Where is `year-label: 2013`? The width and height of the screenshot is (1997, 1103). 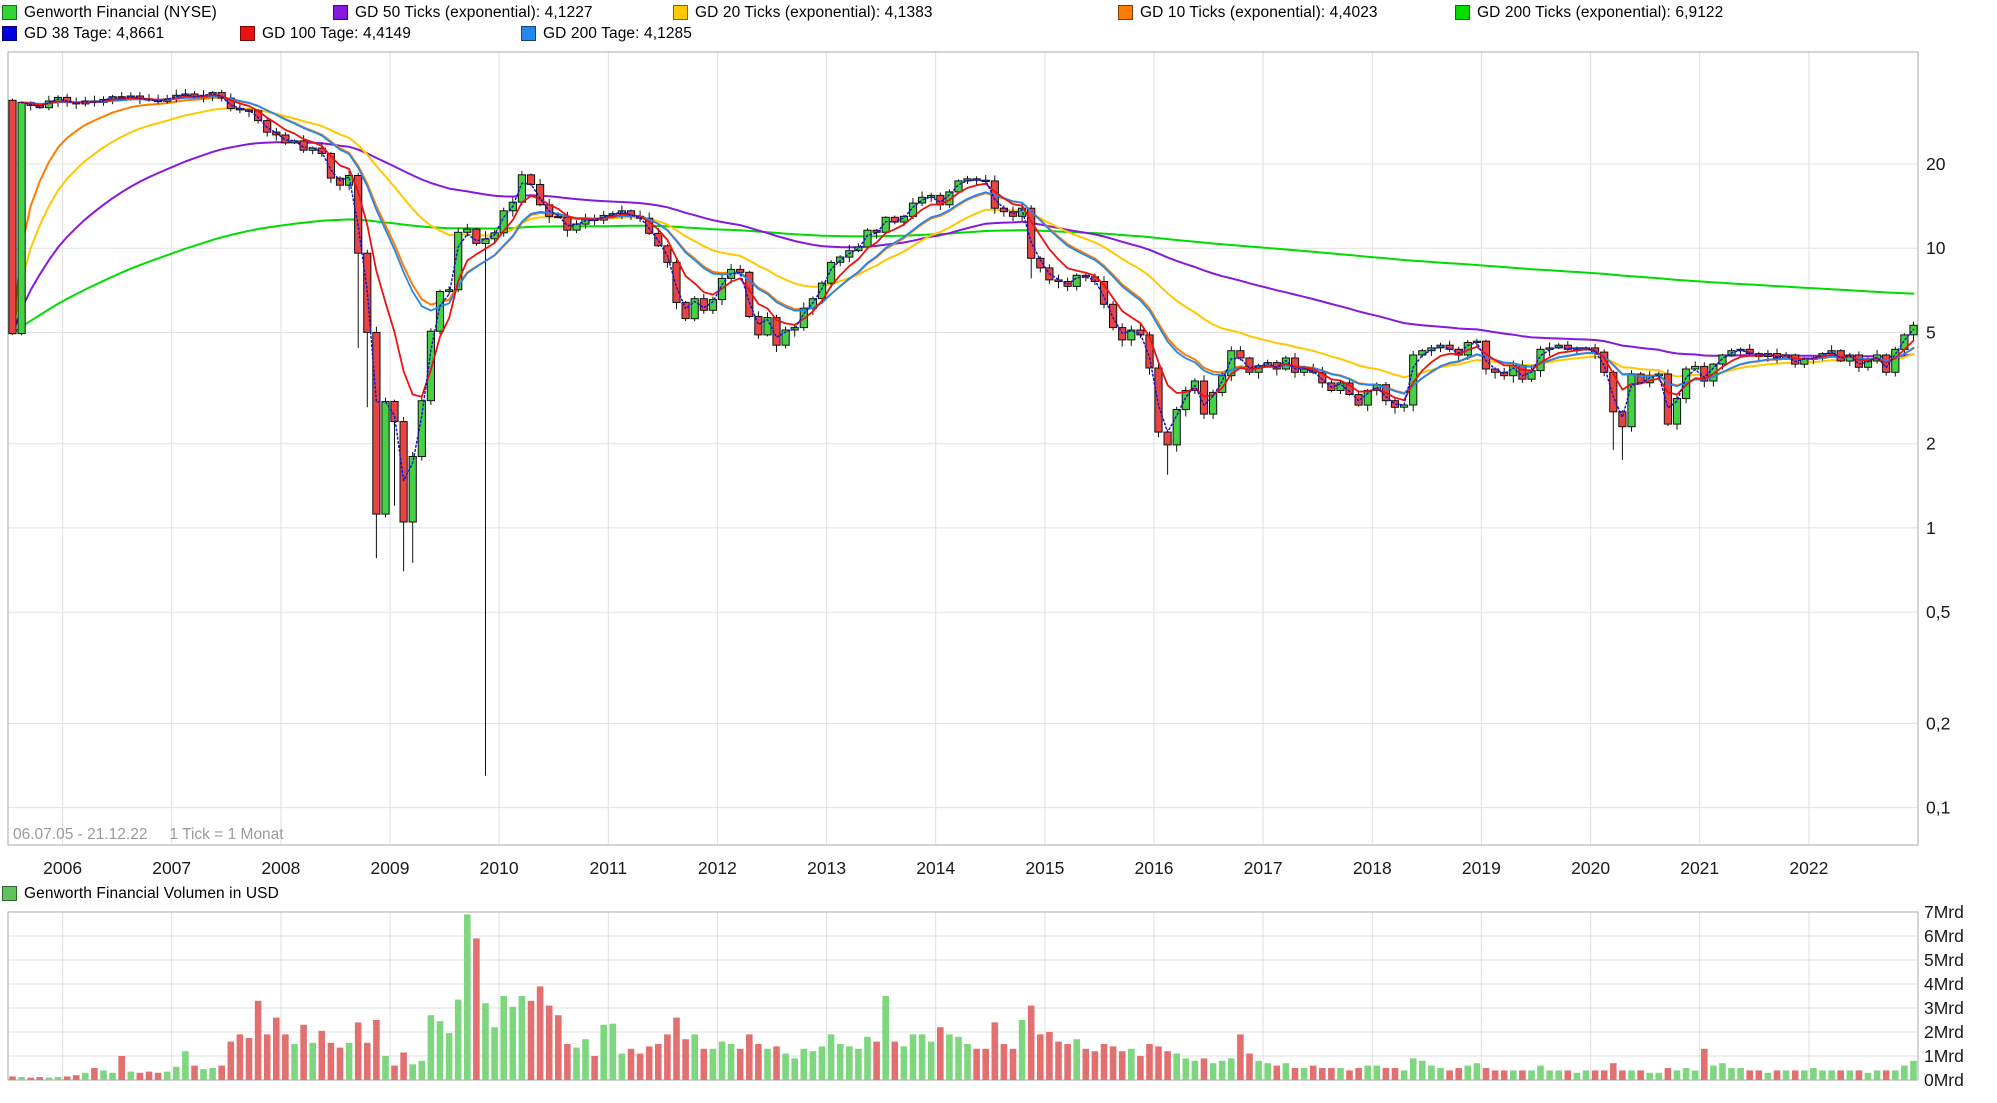 year-label: 2013 is located at coordinates (826, 868).